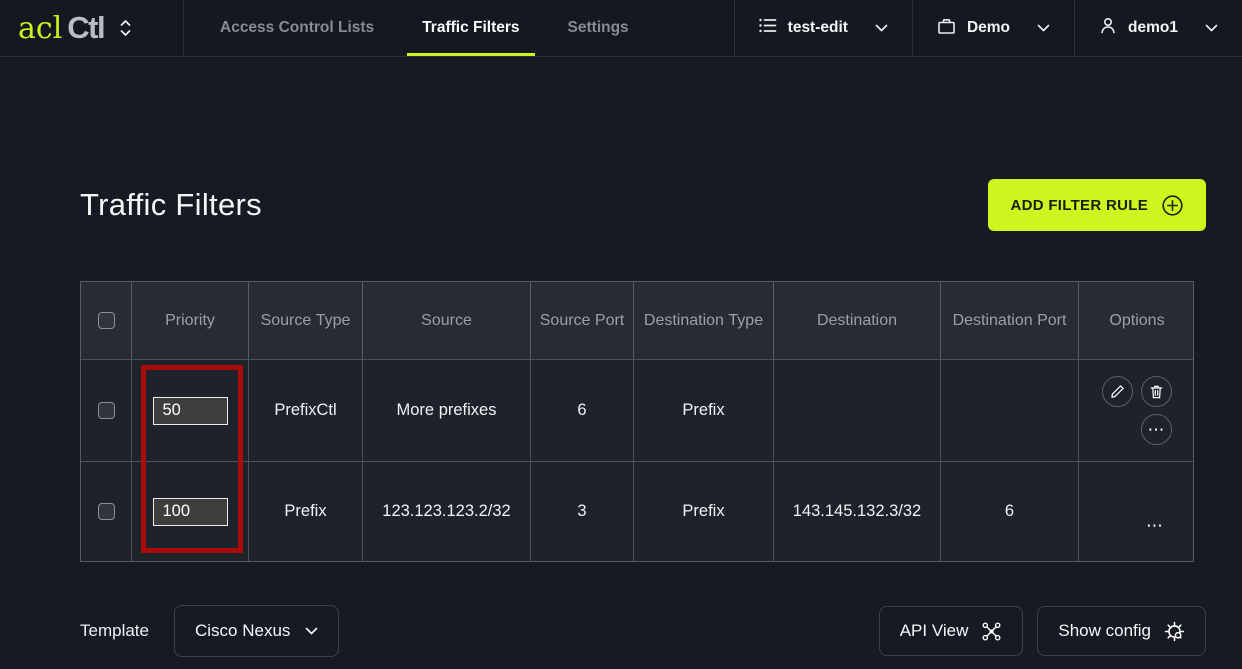  What do you see at coordinates (447, 320) in the screenshot?
I see `header-source: Source` at bounding box center [447, 320].